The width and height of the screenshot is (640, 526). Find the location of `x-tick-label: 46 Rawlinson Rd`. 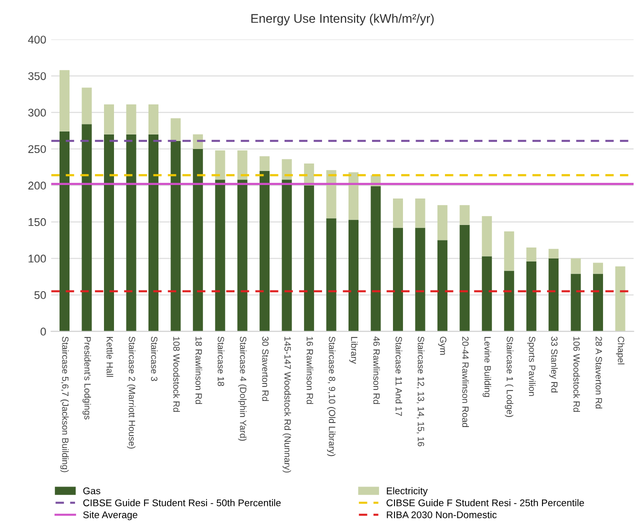

x-tick-label: 46 Rawlinson Rd is located at coordinates (376, 370).